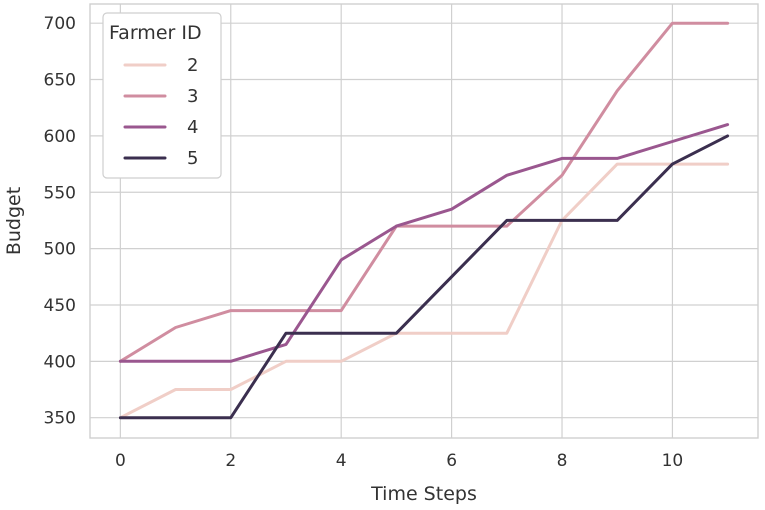 This screenshot has height=510, width=765. What do you see at coordinates (60, 81) in the screenshot?
I see `y-tick-label: 650` at bounding box center [60, 81].